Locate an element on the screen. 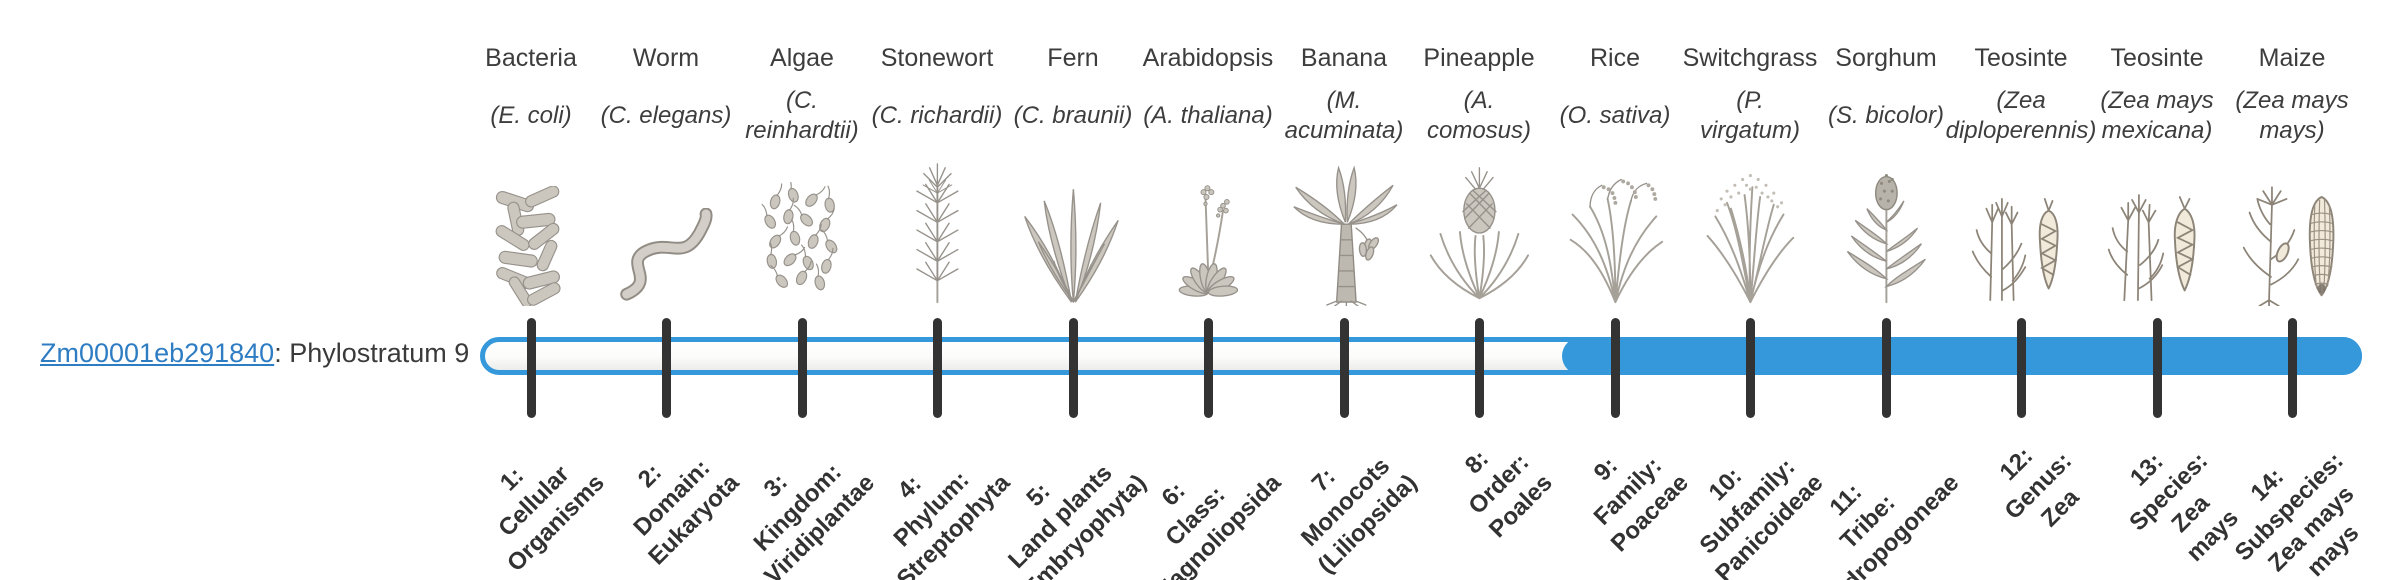  species-name: Worm is located at coordinates (666, 58).